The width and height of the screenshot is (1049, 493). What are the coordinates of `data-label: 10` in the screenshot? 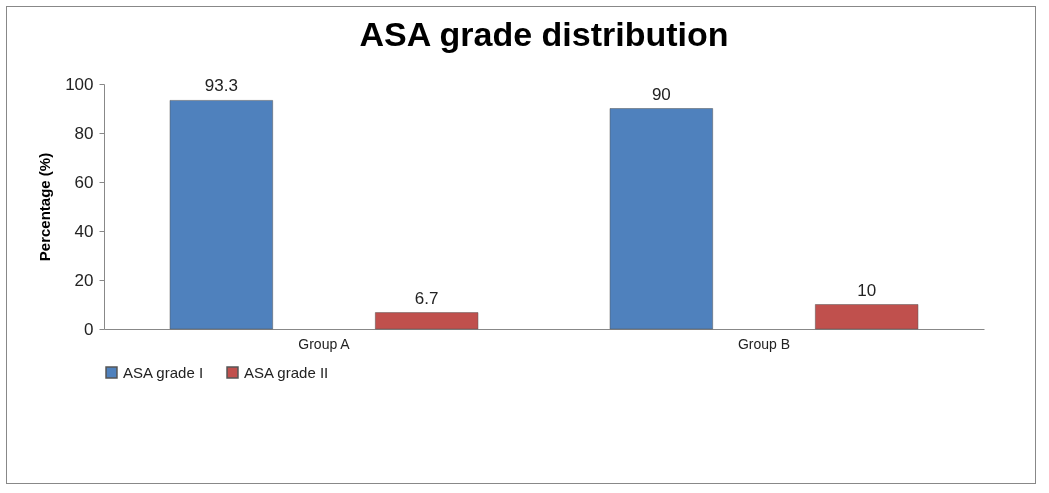 It's located at (867, 290).